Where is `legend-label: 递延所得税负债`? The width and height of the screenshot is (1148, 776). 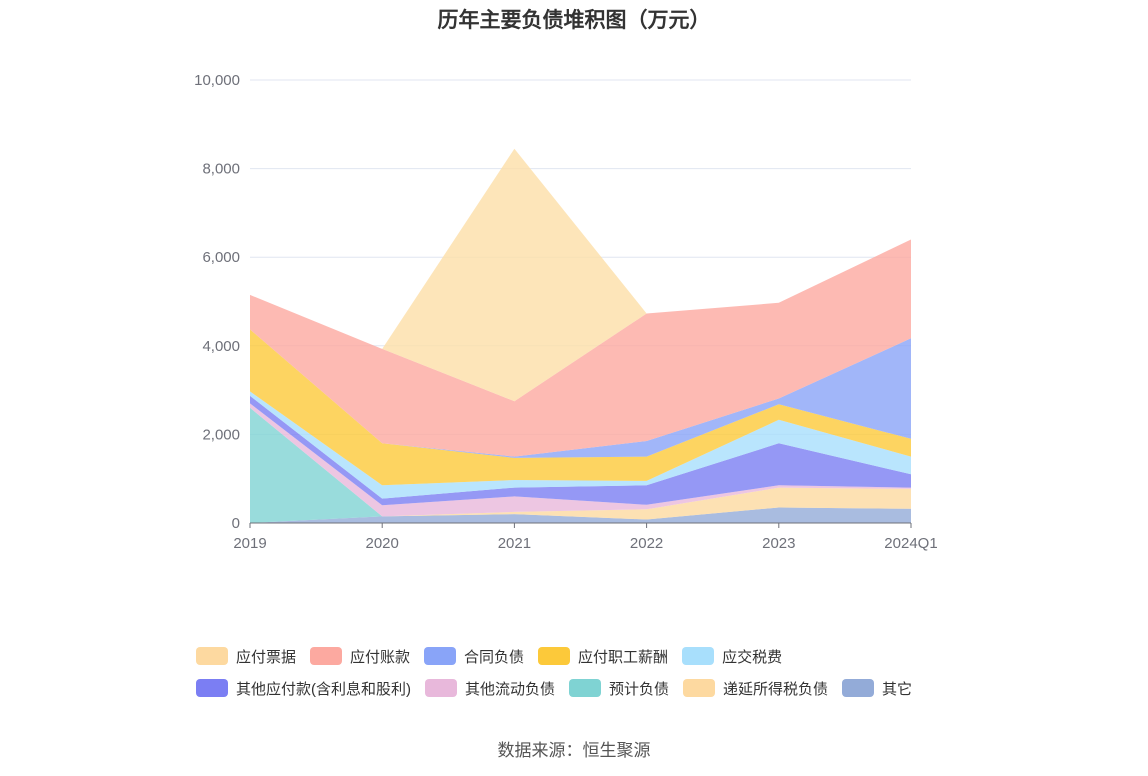 legend-label: 递延所得税负债 is located at coordinates (776, 689).